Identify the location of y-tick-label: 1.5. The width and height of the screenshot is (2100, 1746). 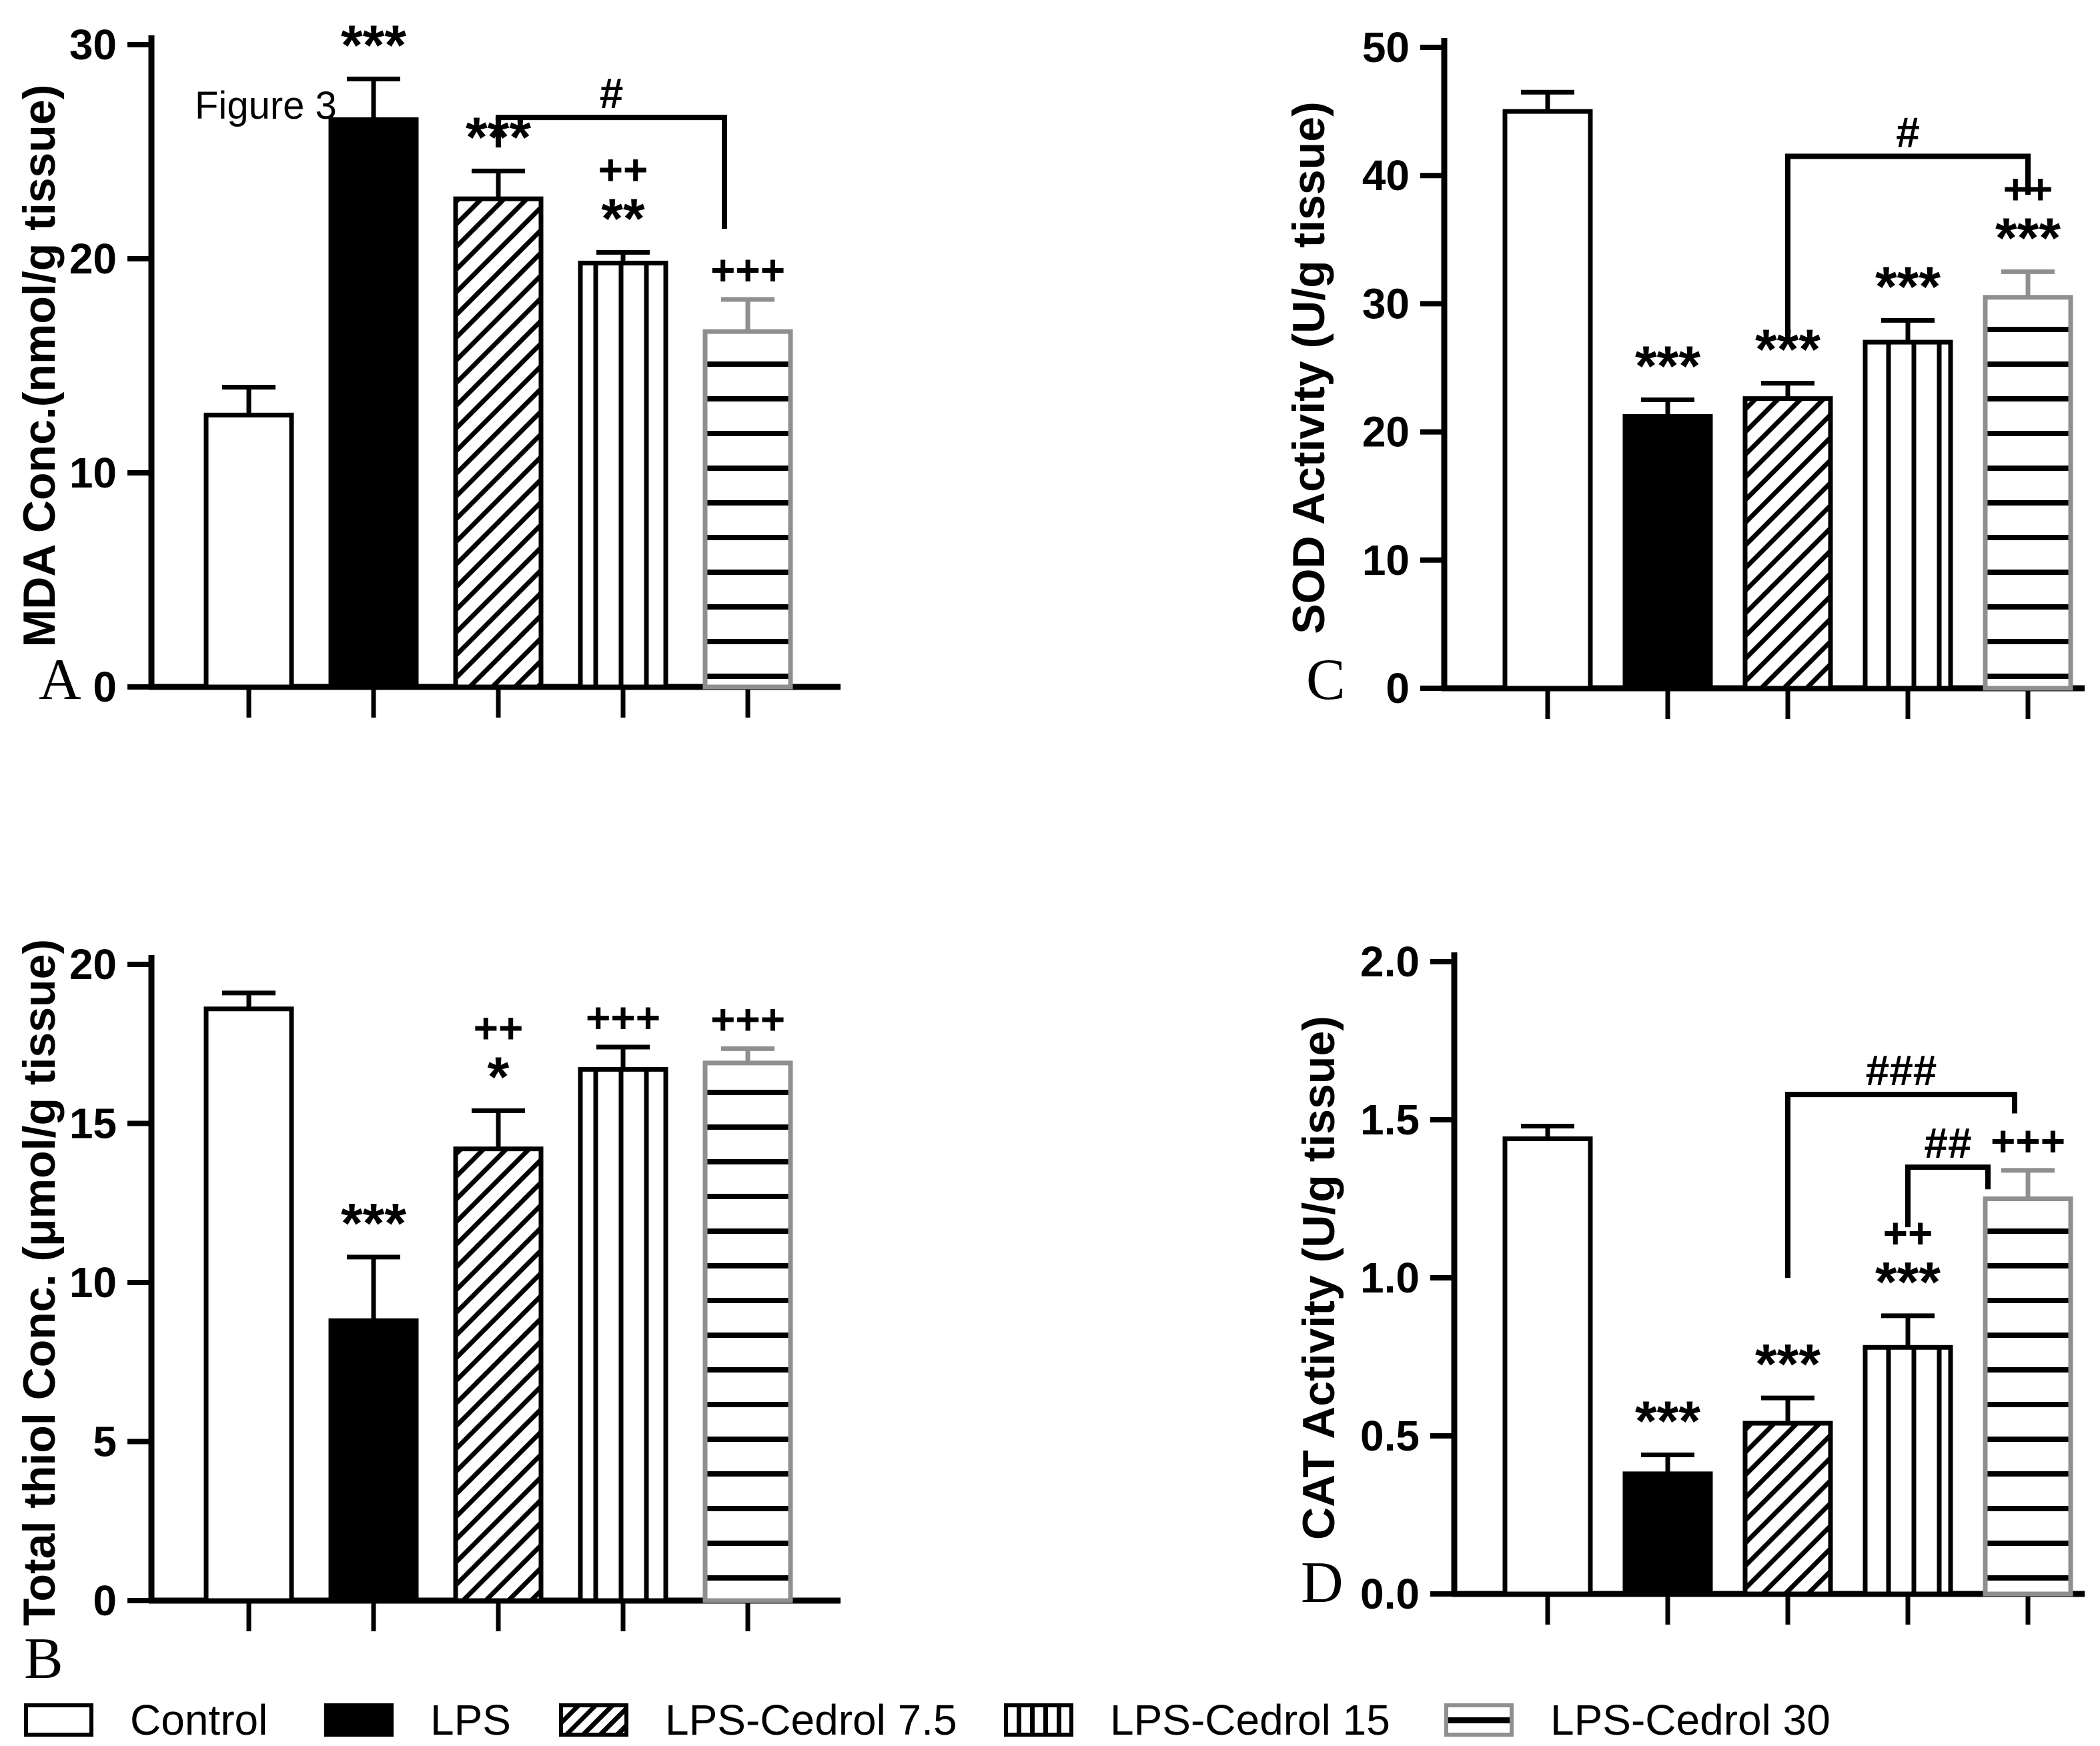
(1390, 1120).